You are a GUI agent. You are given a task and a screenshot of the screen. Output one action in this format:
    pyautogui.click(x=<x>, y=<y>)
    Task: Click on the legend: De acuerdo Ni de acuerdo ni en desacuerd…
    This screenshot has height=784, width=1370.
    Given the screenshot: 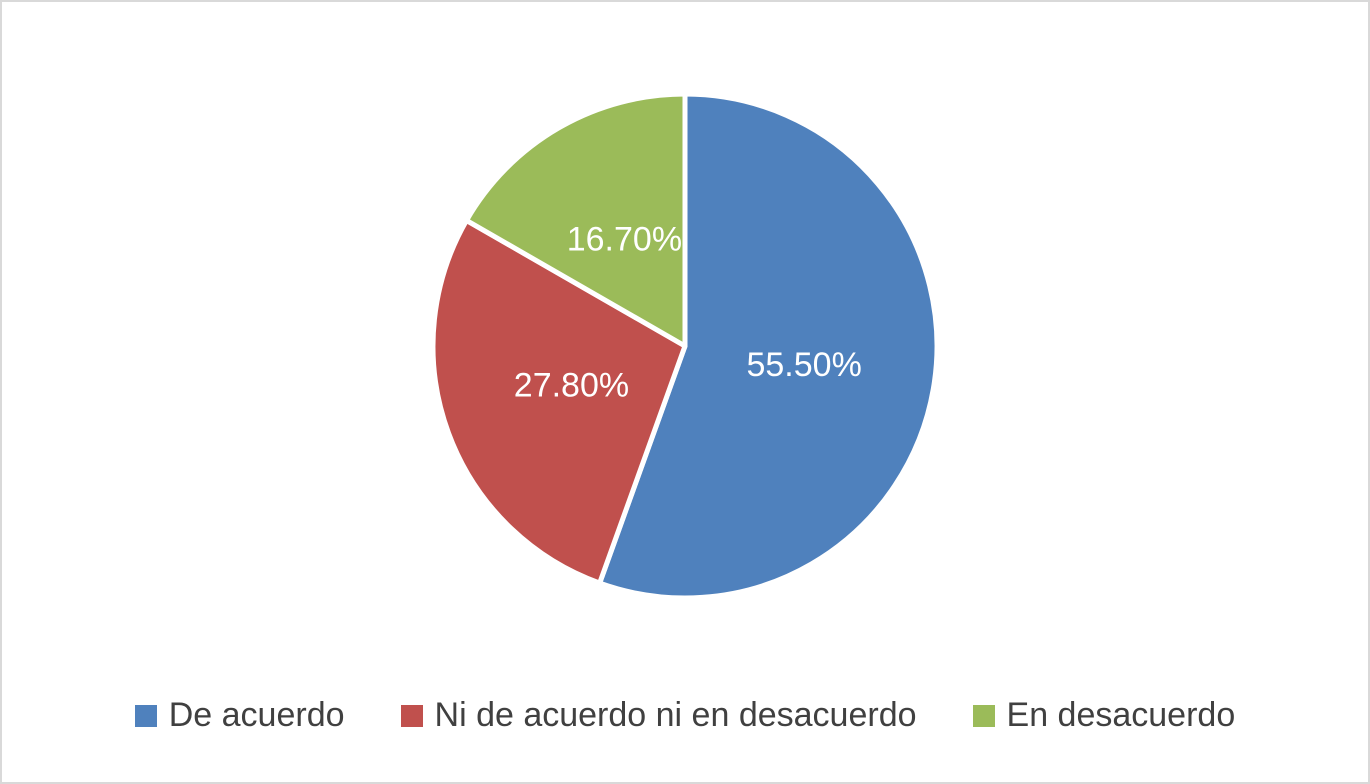 What is the action you would take?
    pyautogui.click(x=685, y=715)
    